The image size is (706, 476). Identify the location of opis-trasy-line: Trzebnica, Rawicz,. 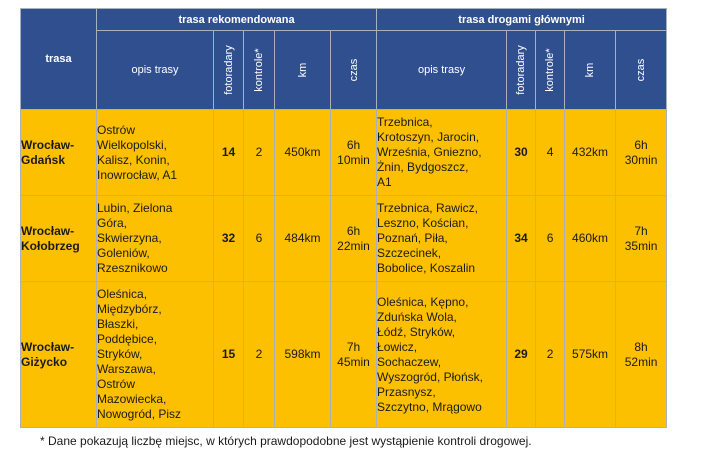
(427, 208).